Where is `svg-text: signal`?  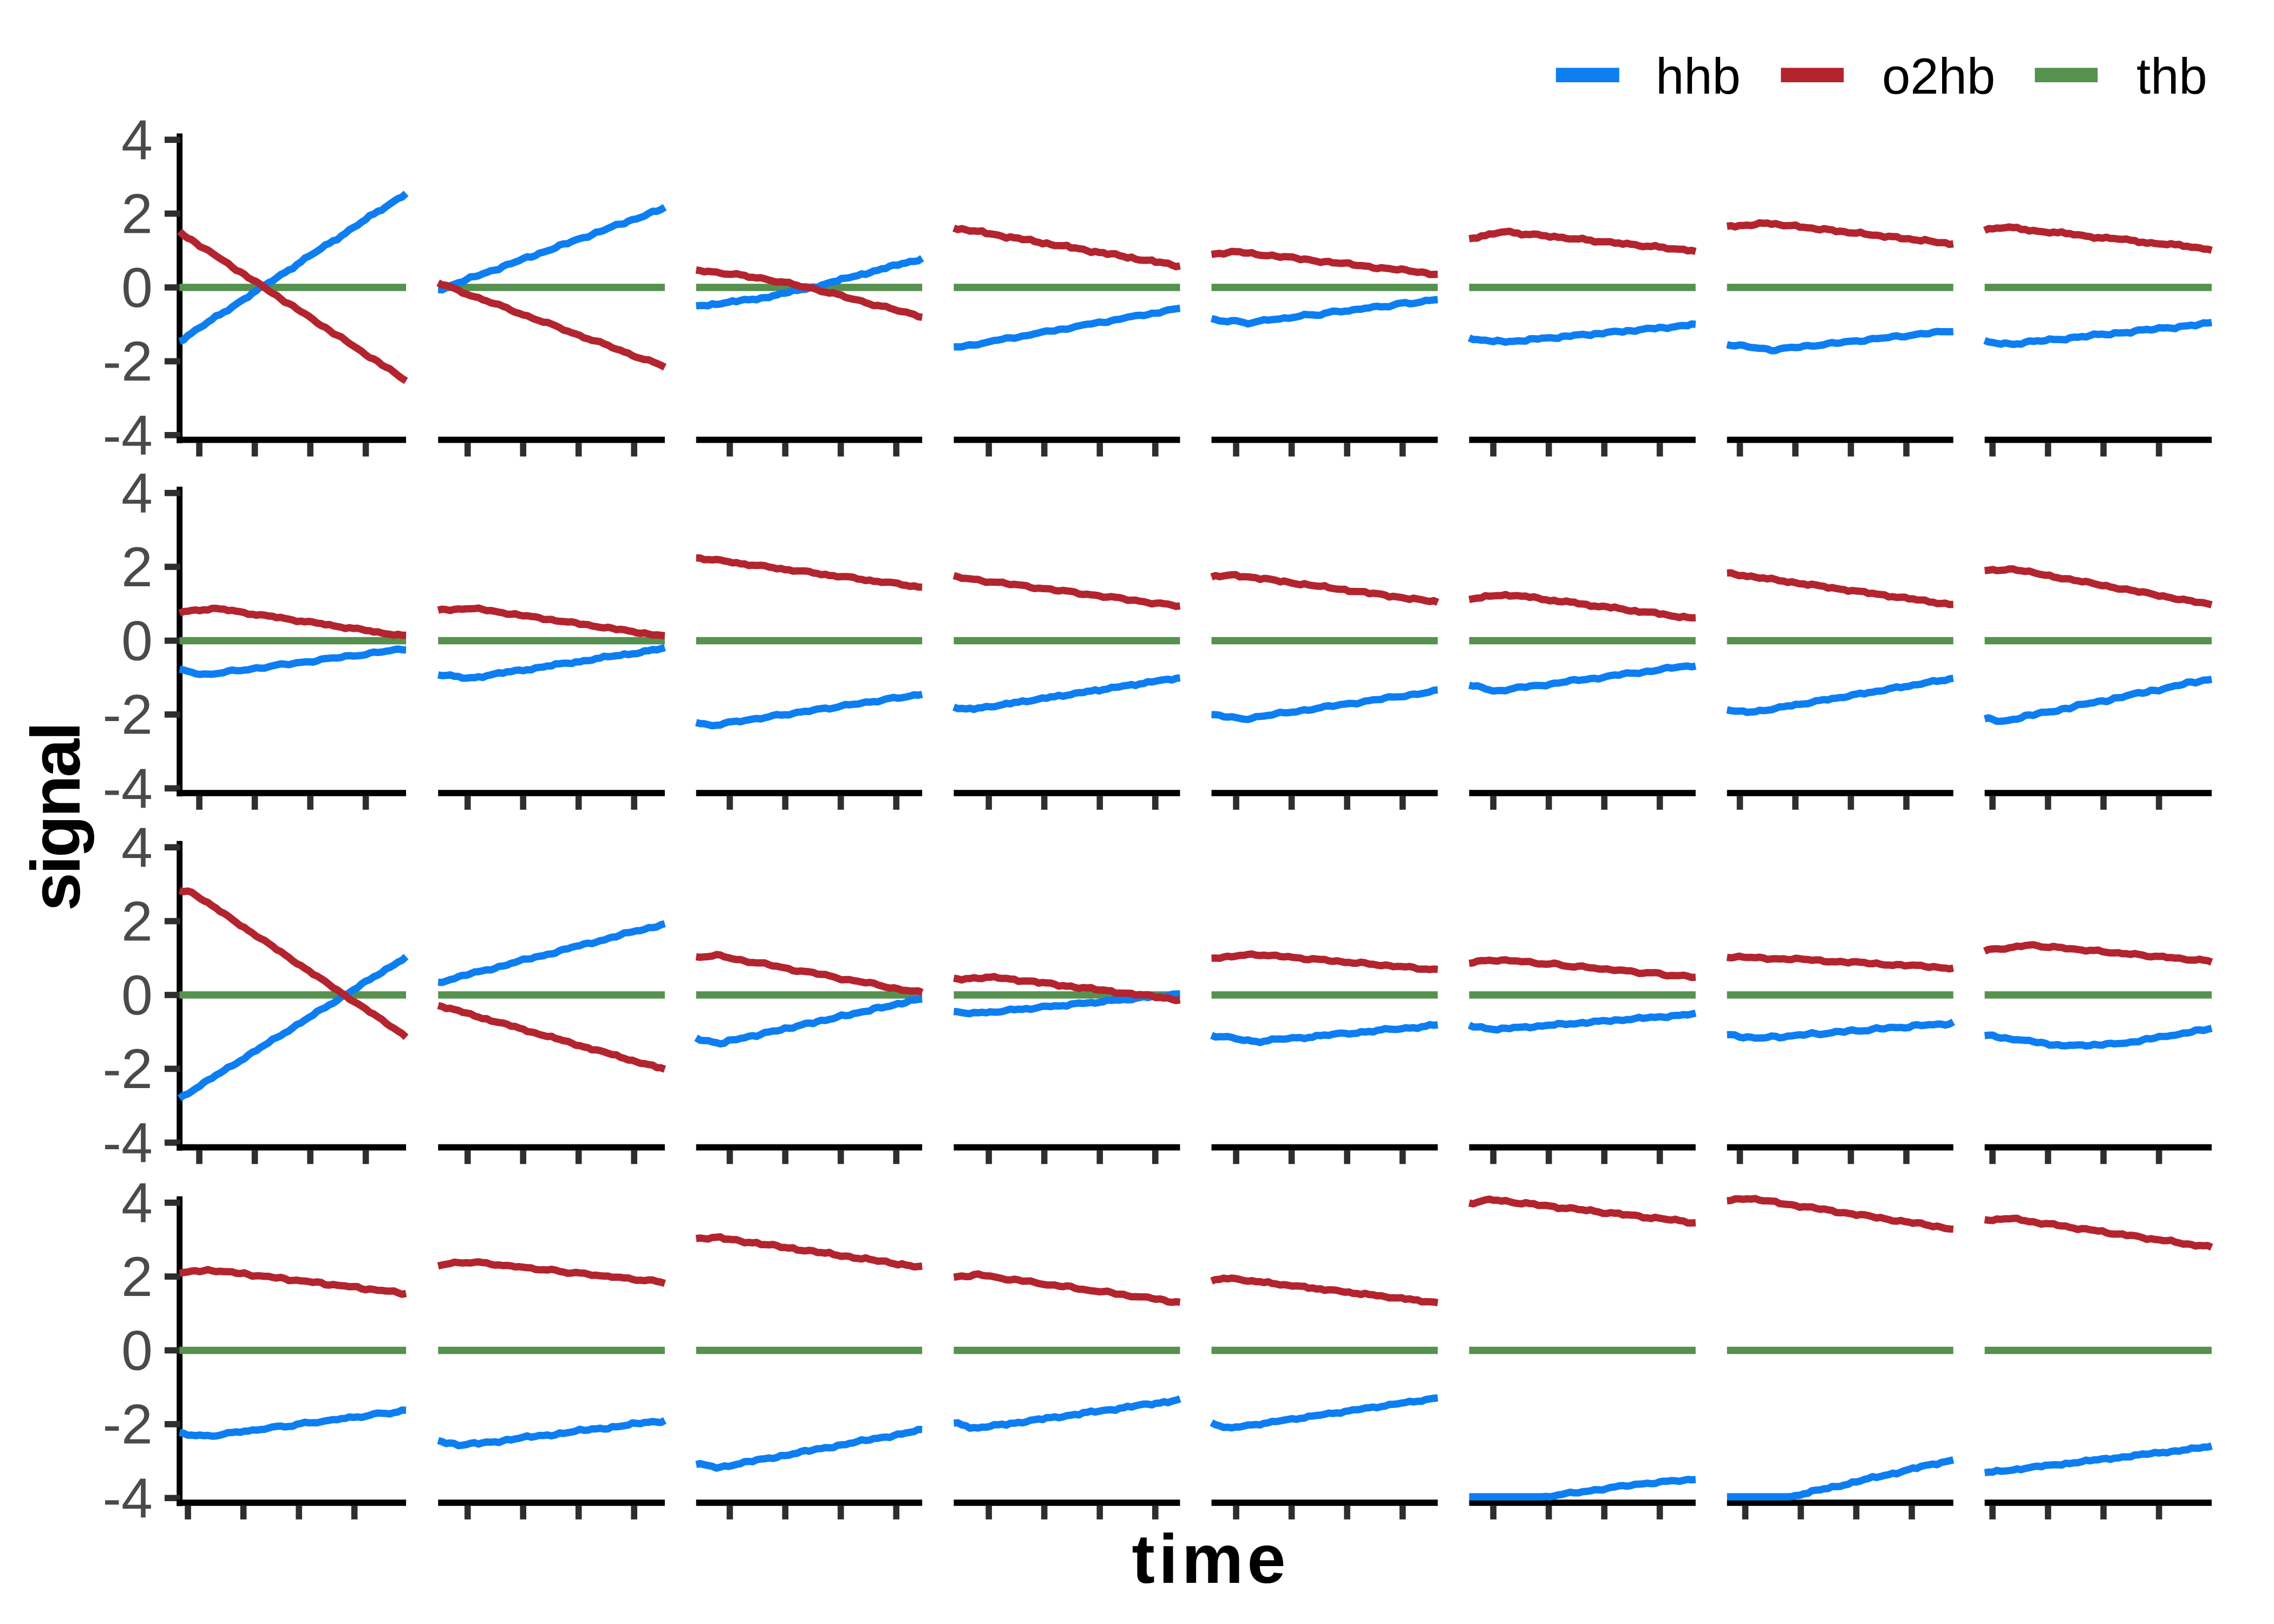 svg-text: signal is located at coordinates (56, 817).